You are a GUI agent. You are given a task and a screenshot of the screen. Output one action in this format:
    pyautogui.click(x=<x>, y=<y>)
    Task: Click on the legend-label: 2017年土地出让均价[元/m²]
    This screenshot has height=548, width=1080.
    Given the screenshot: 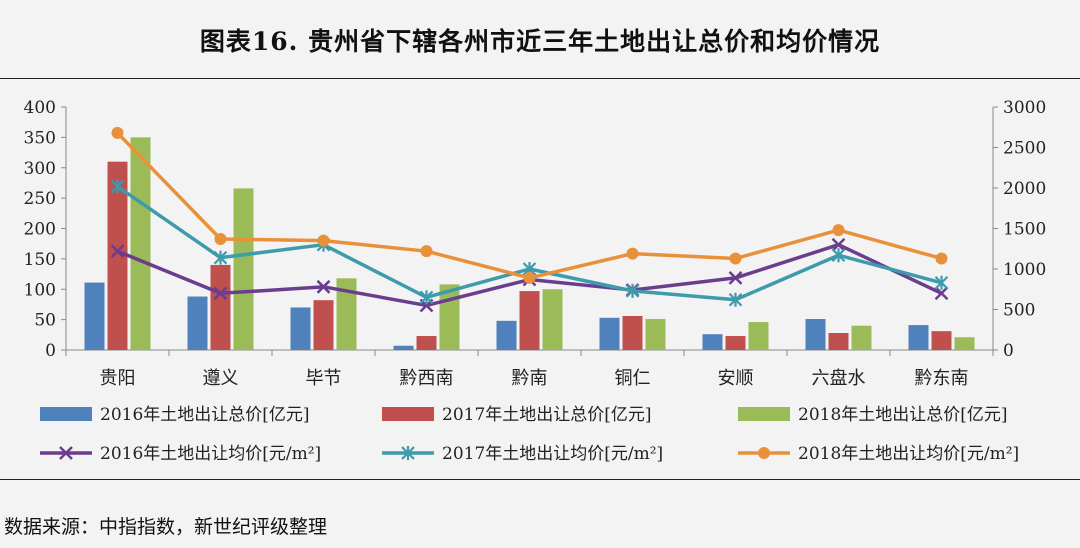 What is the action you would take?
    pyautogui.click(x=552, y=454)
    